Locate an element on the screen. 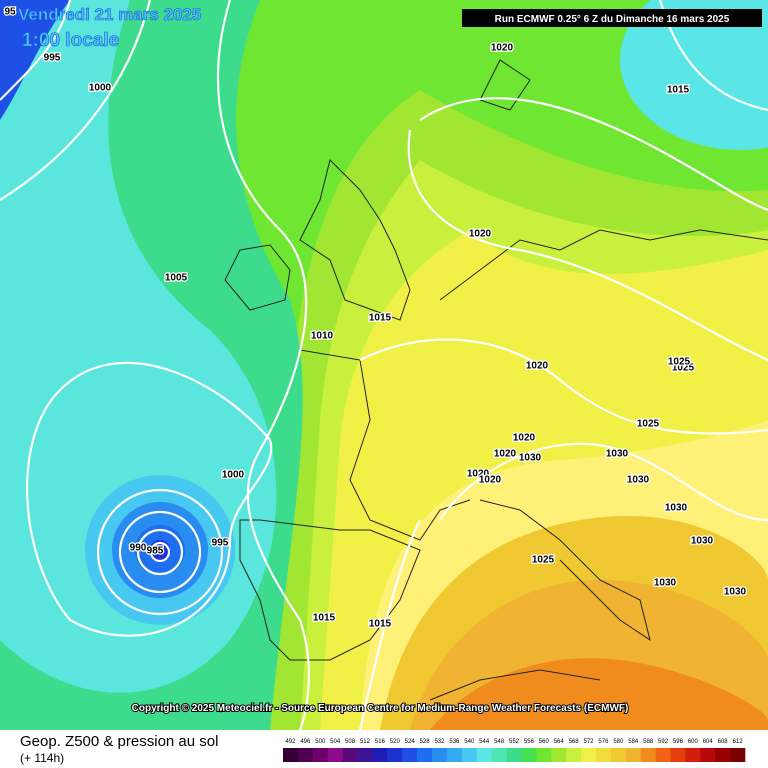 This screenshot has height=768, width=768. colorbar-label: 572 is located at coordinates (589, 742).